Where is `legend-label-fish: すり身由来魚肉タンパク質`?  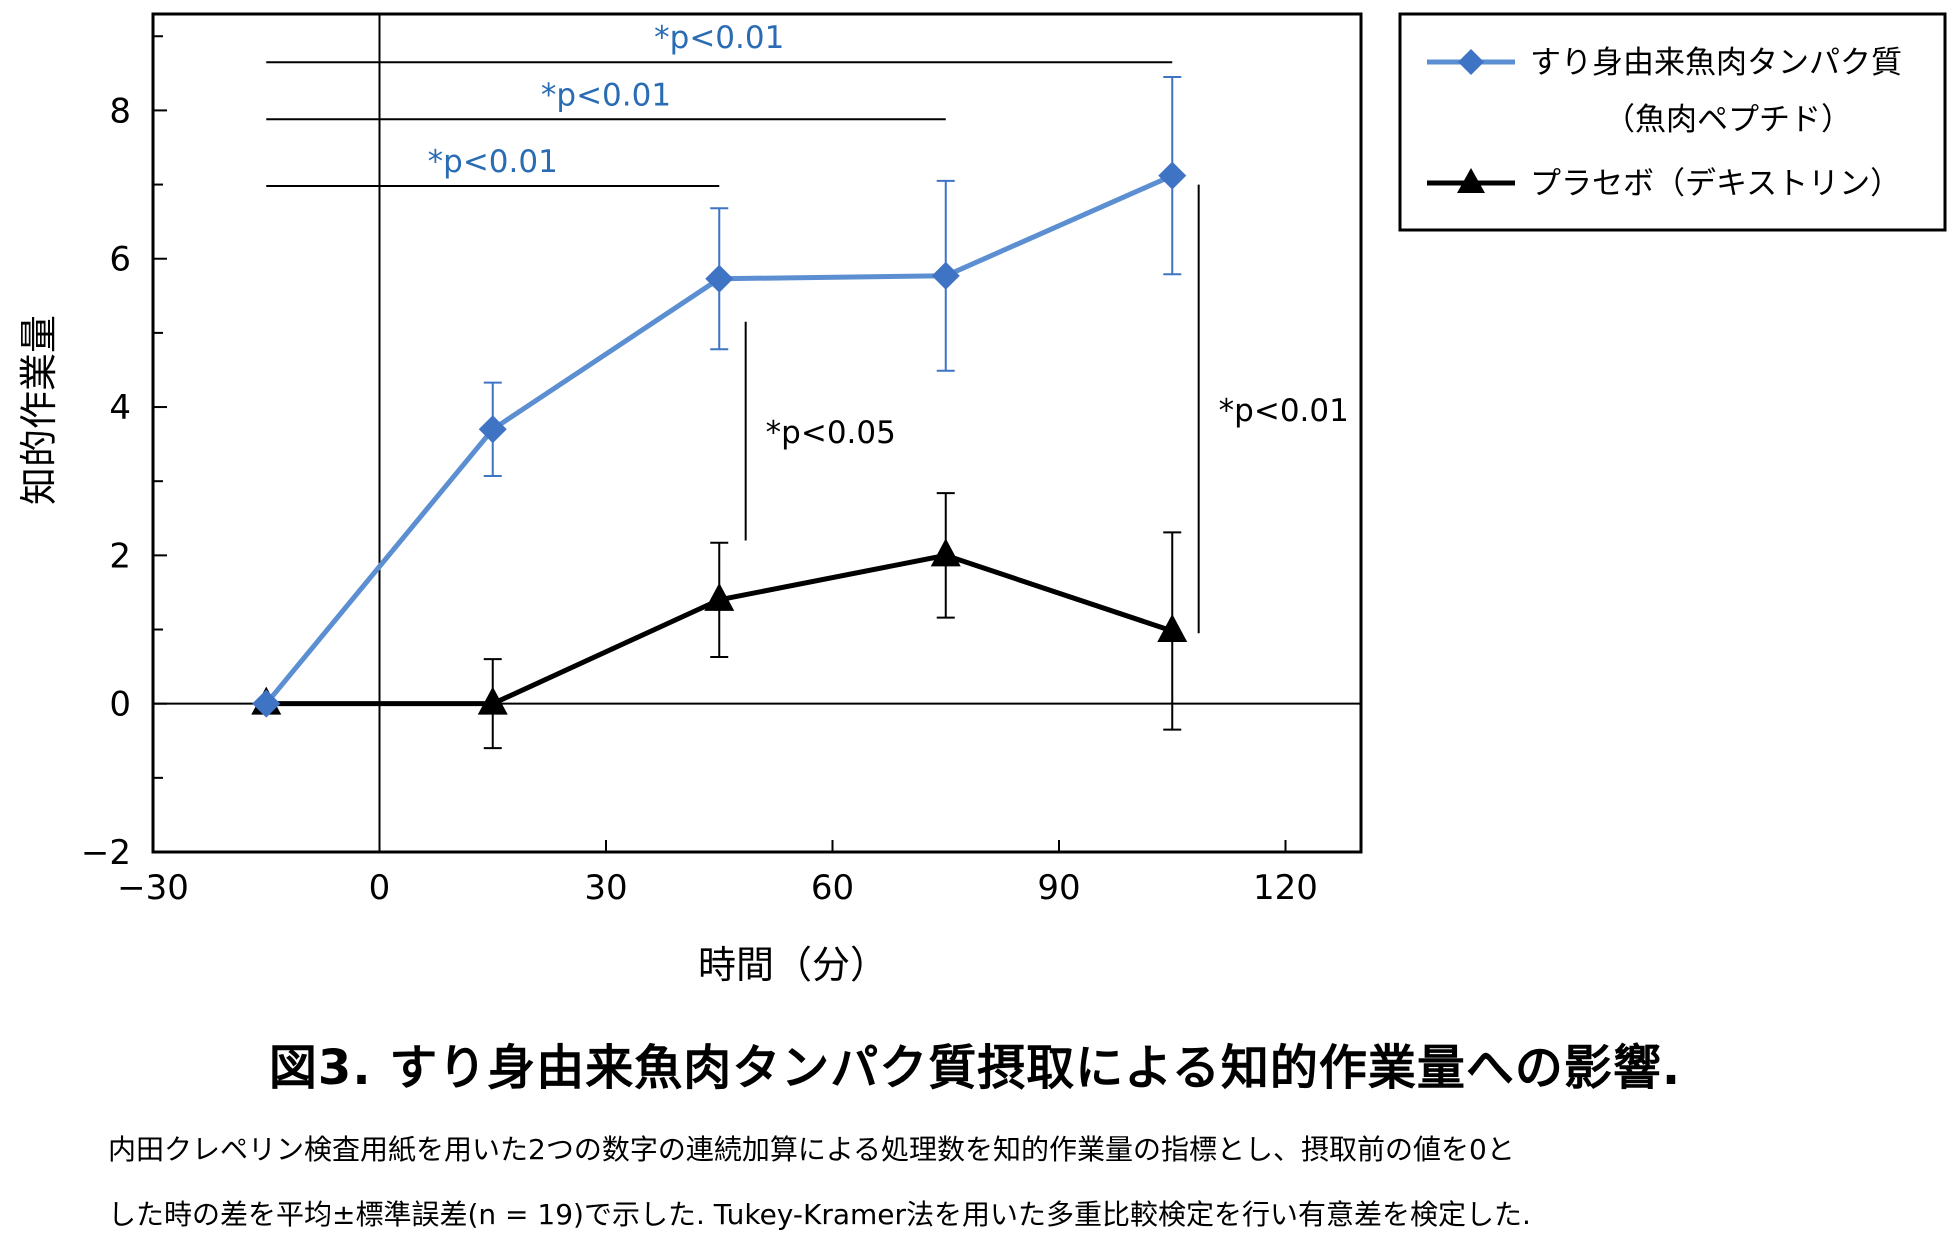
legend-label-fish: すり身由来魚肉タンパク質 is located at coordinates (1716, 63).